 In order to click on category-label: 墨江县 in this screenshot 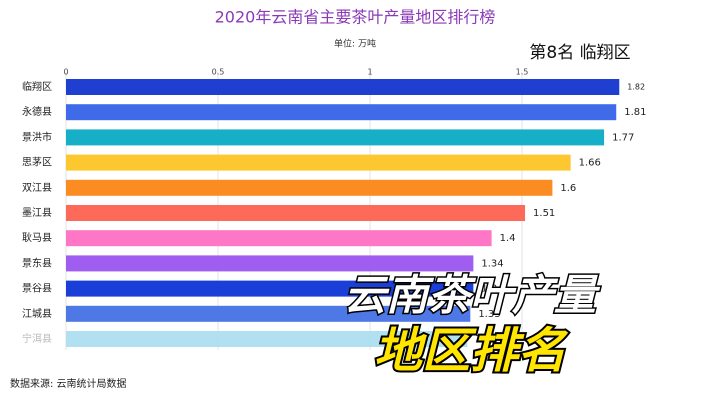, I will do `click(37, 213)`.